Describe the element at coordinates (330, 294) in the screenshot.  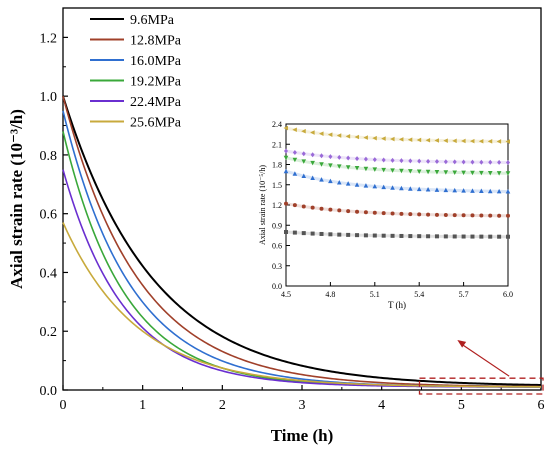
I see `inset-x-tick-label: 4.8` at that location.